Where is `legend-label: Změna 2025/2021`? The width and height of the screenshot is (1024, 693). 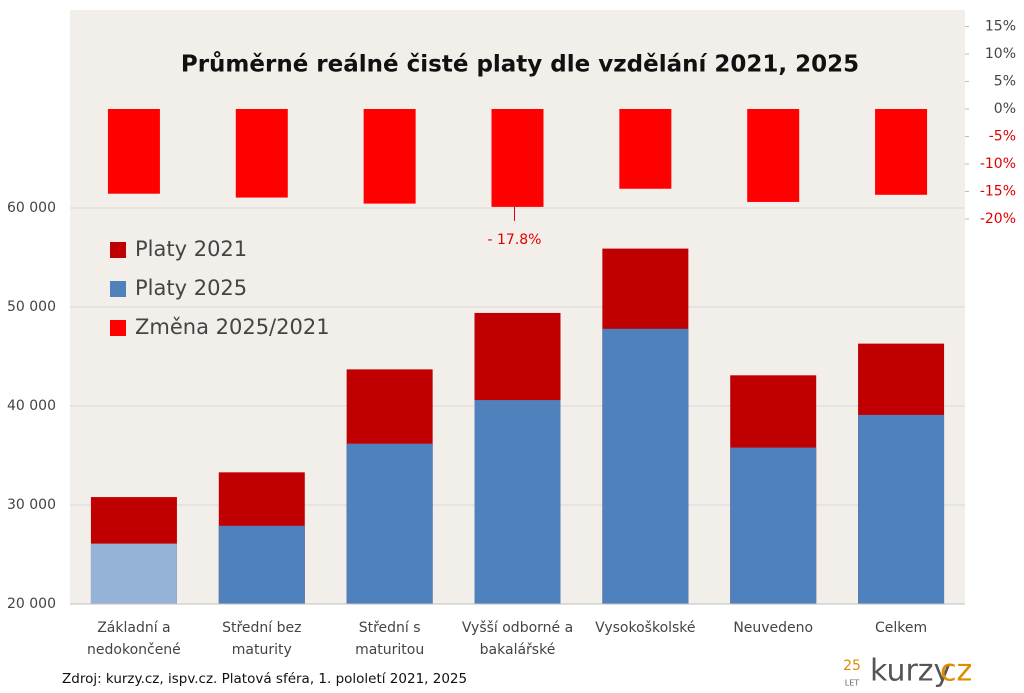
legend-label: Změna 2025/2021 is located at coordinates (232, 327).